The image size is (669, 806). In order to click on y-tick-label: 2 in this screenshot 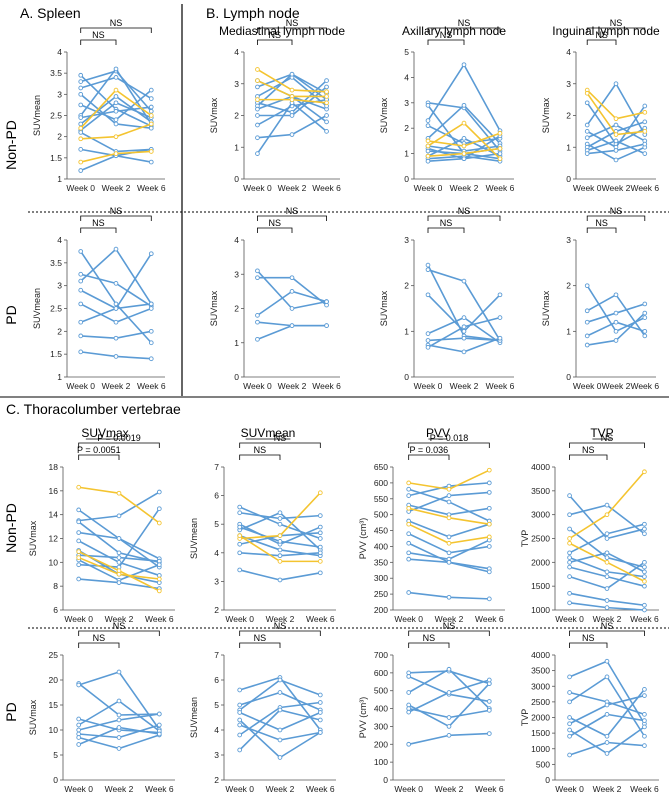, I will do `click(216, 610)`.